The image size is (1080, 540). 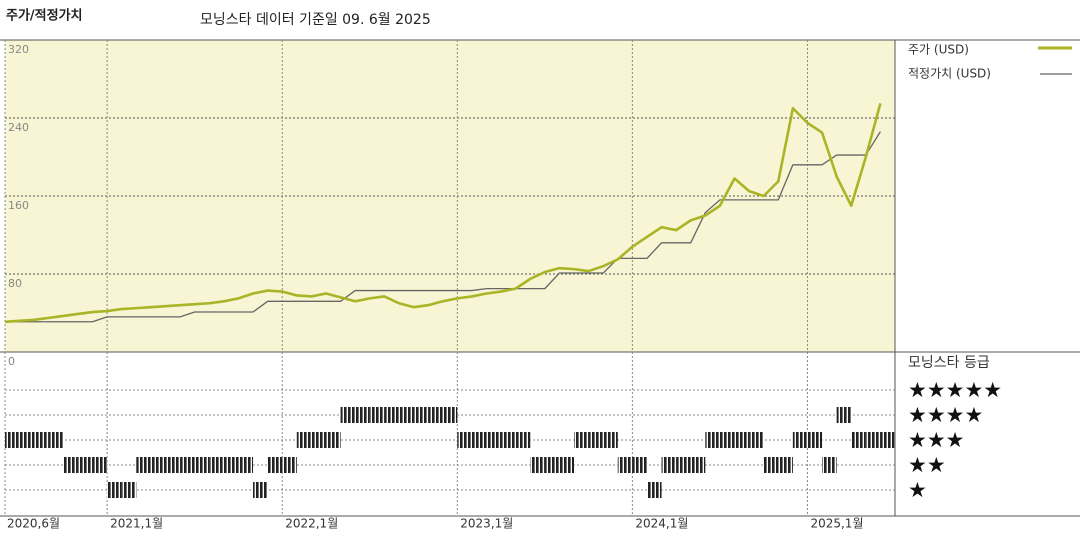 What do you see at coordinates (15, 283) in the screenshot?
I see `y-tick-label: 80` at bounding box center [15, 283].